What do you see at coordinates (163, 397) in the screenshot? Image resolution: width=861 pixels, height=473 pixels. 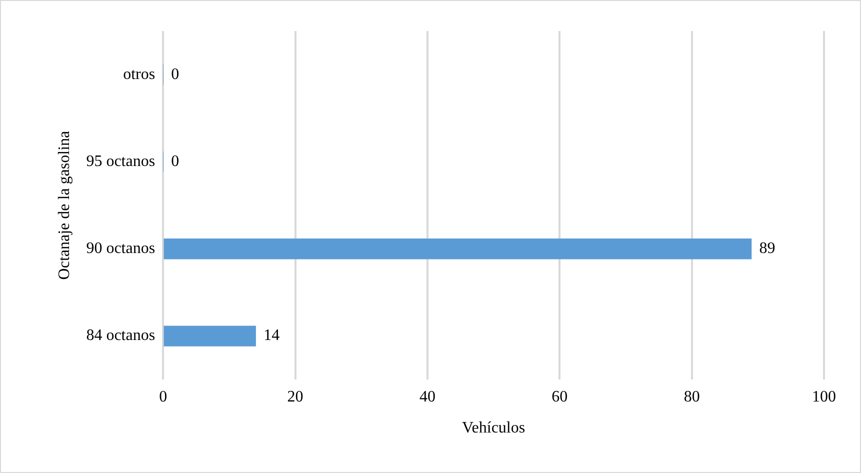 I see `x-tick-label: 0` at bounding box center [163, 397].